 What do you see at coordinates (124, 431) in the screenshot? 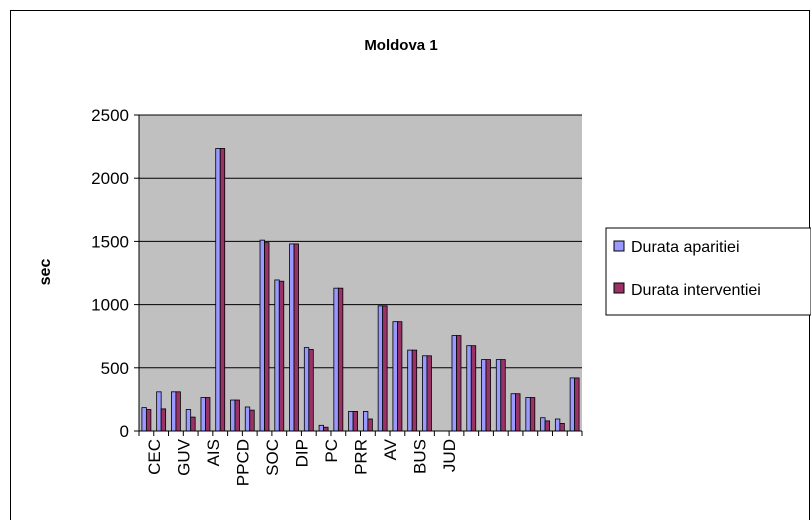
I see `y-tick-label: 0` at bounding box center [124, 431].